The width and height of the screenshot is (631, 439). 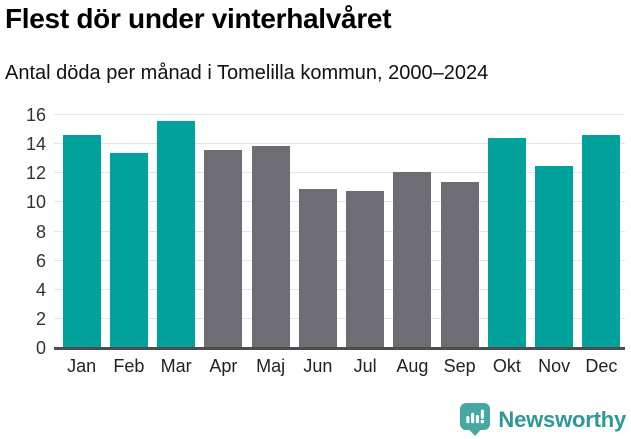 I want to click on bar-jan, so click(x=81, y=241).